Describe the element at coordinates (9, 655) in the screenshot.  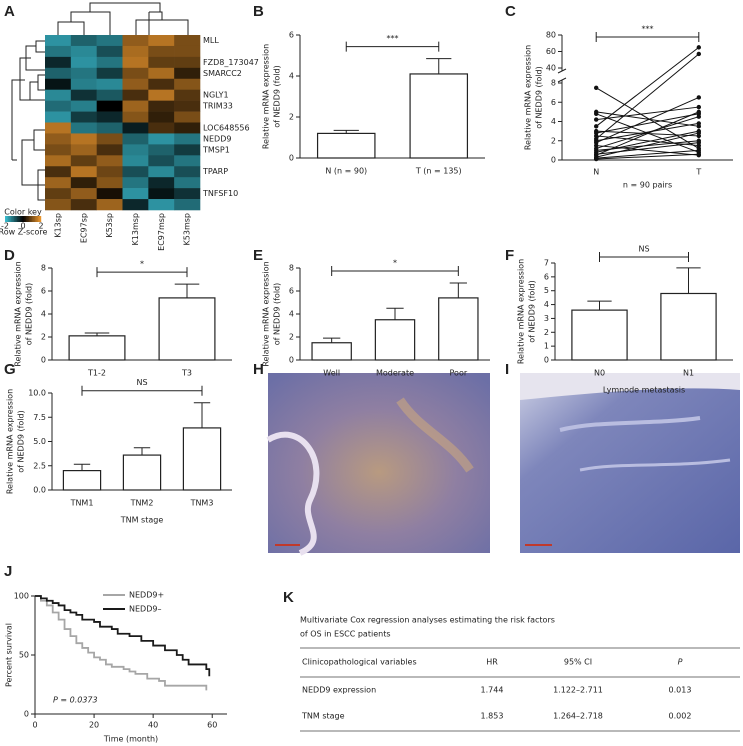
I see `y-axis-label: Percent survival` at that location.